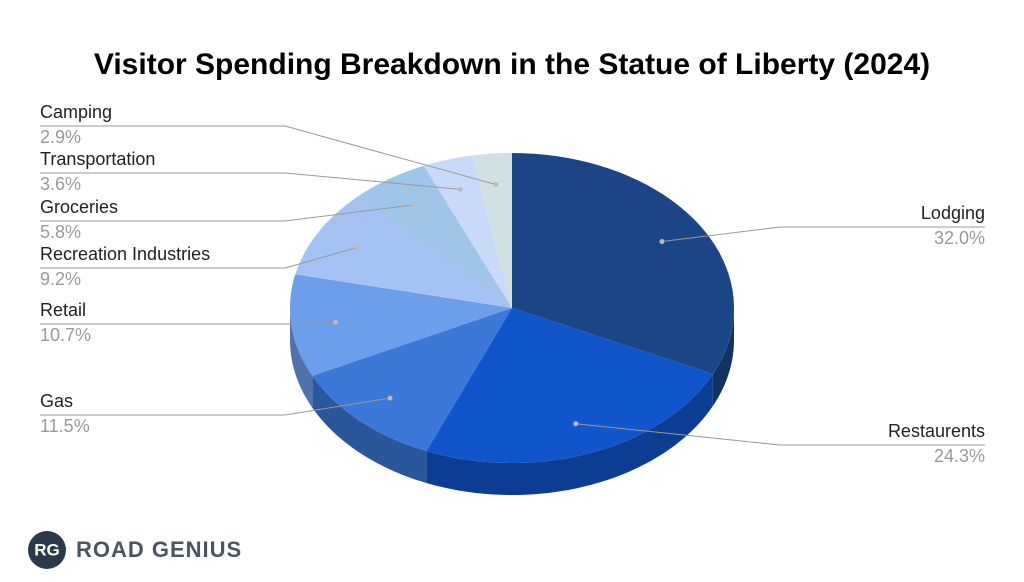  What do you see at coordinates (159, 549) in the screenshot?
I see `logo-name: ROAD GENIUS` at bounding box center [159, 549].